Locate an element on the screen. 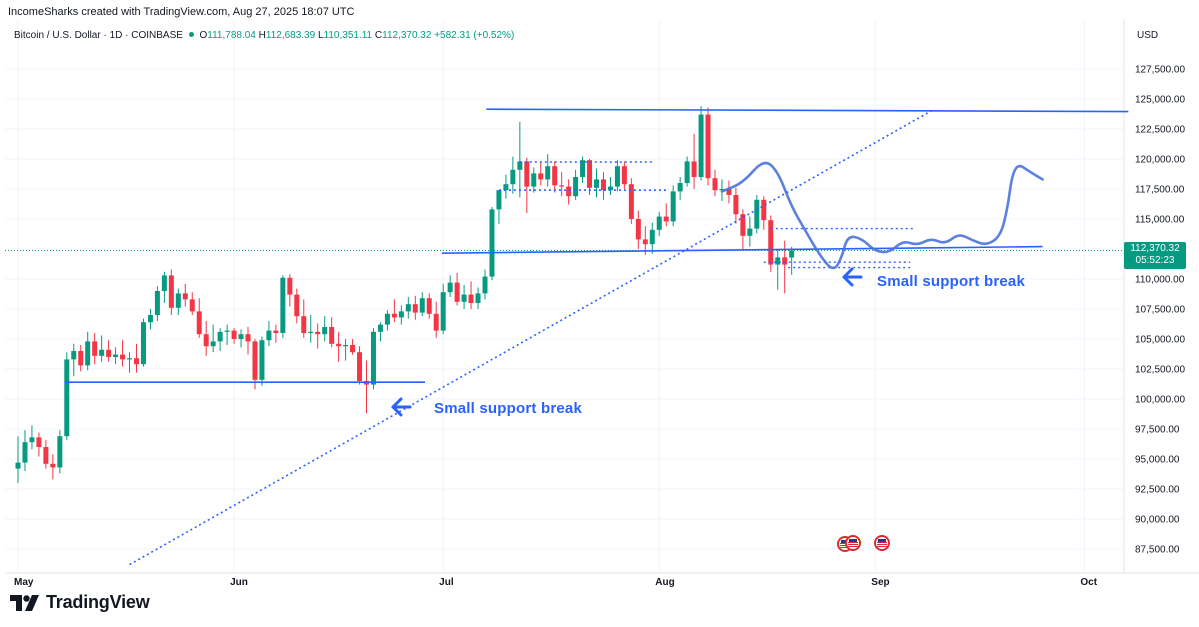 The width and height of the screenshot is (1199, 627). open-label: O is located at coordinates (203, 35).